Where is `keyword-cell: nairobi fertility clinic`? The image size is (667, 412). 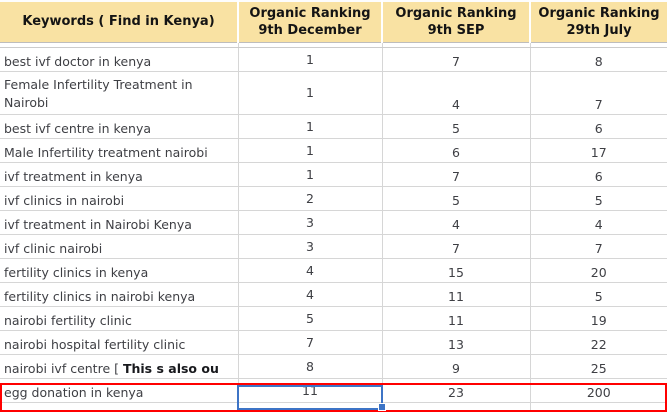
keyword-cell: nairobi fertility clinic is located at coordinates (119, 318).